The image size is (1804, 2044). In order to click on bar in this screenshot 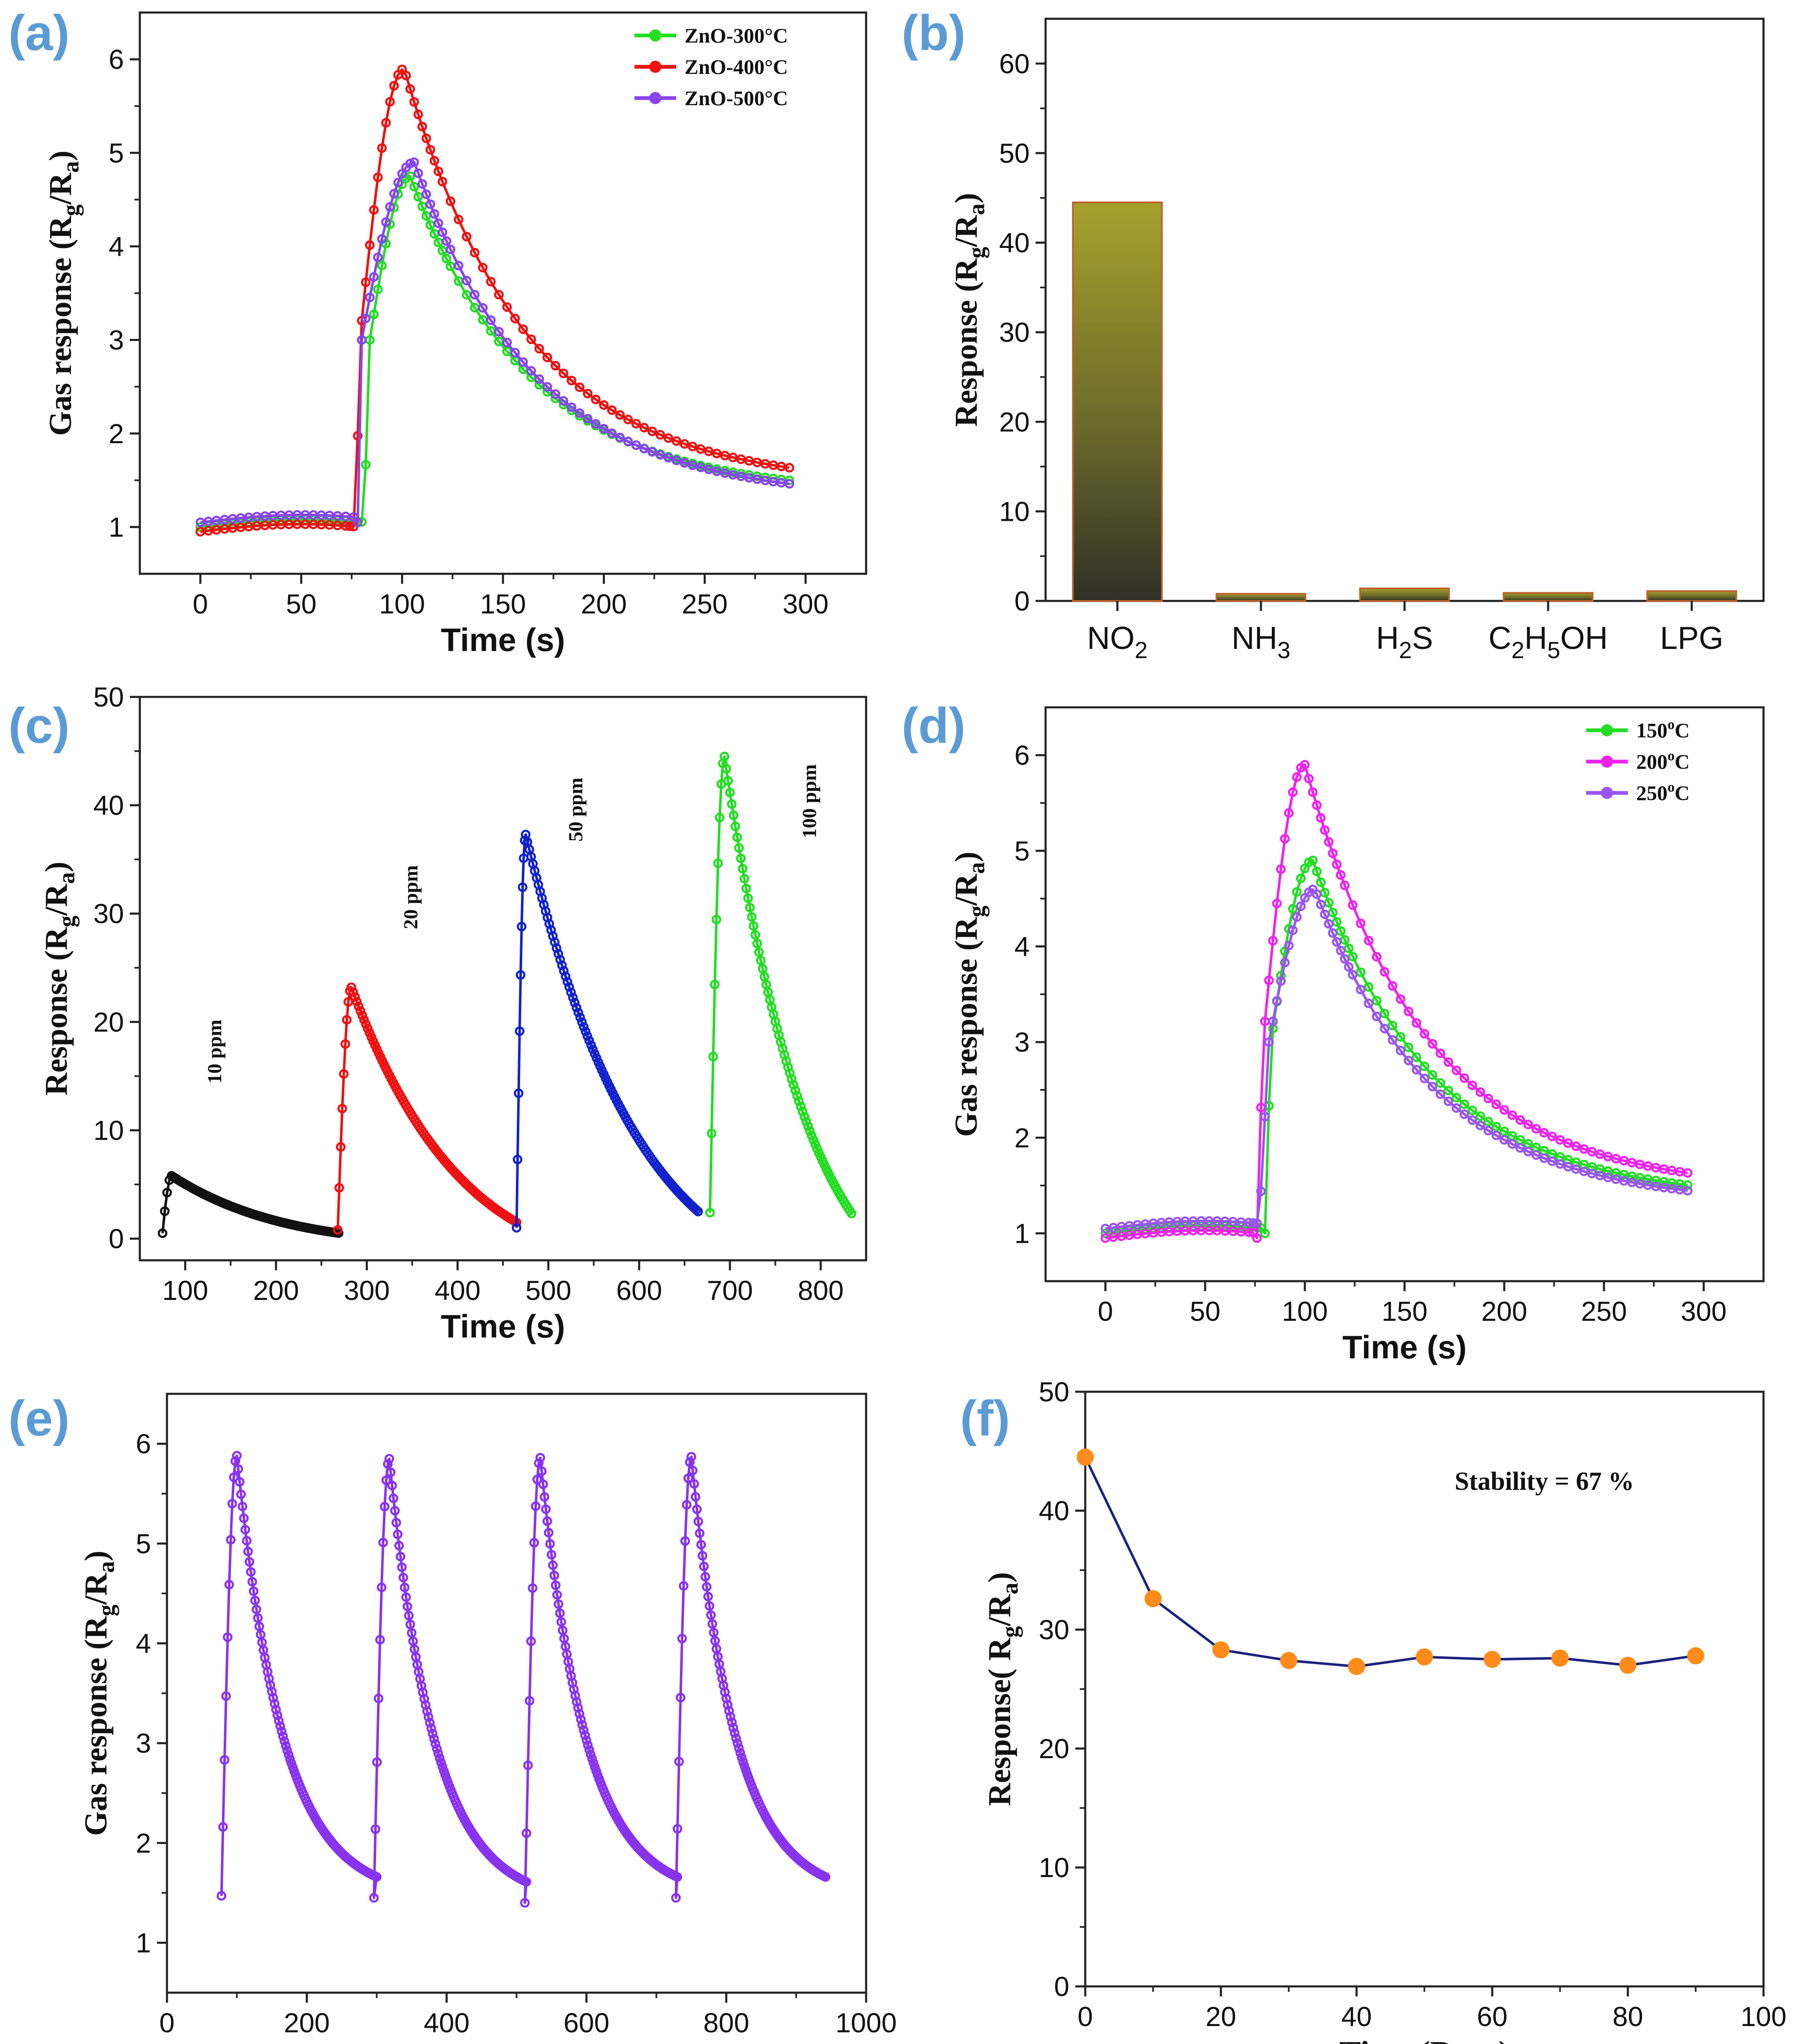, I will do `click(1692, 596)`.